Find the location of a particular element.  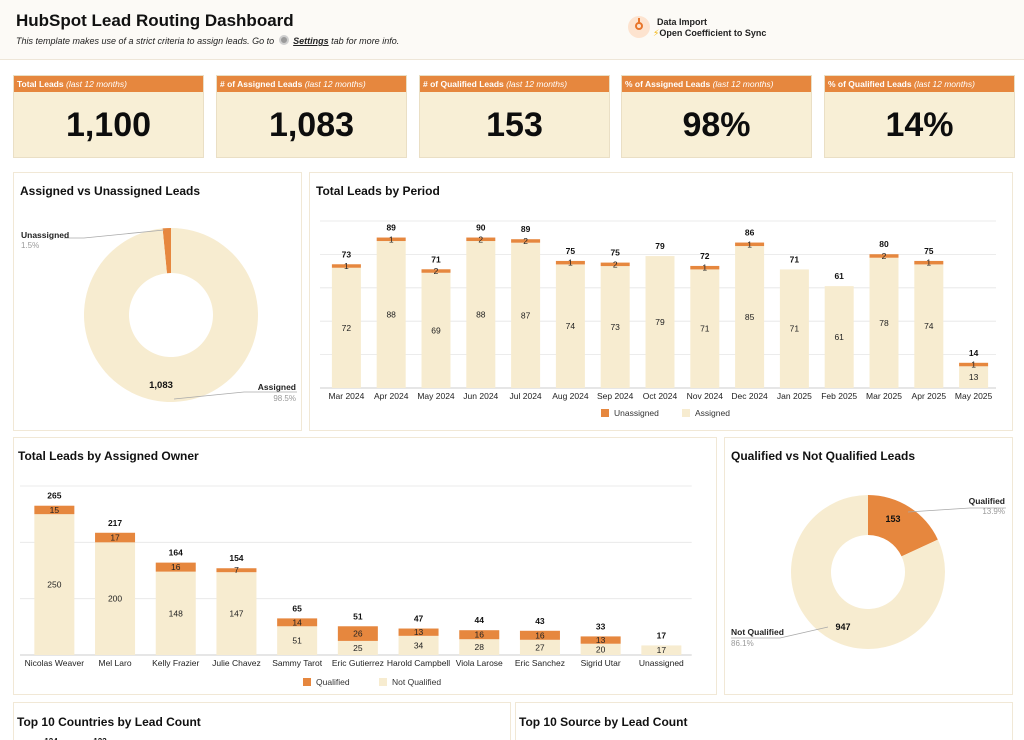

total-label: 89 is located at coordinates (391, 228).